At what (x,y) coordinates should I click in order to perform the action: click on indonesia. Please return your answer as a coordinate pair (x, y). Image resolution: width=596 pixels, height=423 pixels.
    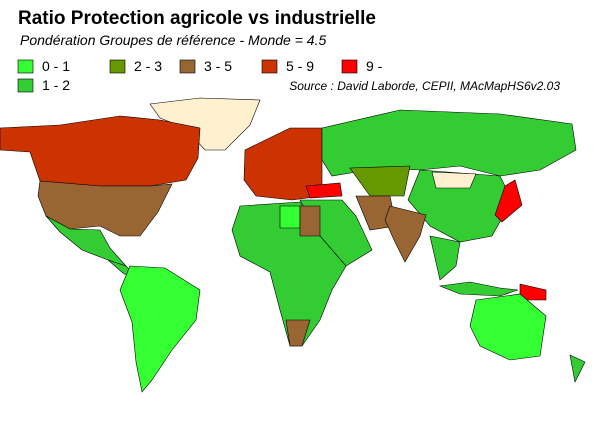
    Looking at the image, I should click on (478, 289).